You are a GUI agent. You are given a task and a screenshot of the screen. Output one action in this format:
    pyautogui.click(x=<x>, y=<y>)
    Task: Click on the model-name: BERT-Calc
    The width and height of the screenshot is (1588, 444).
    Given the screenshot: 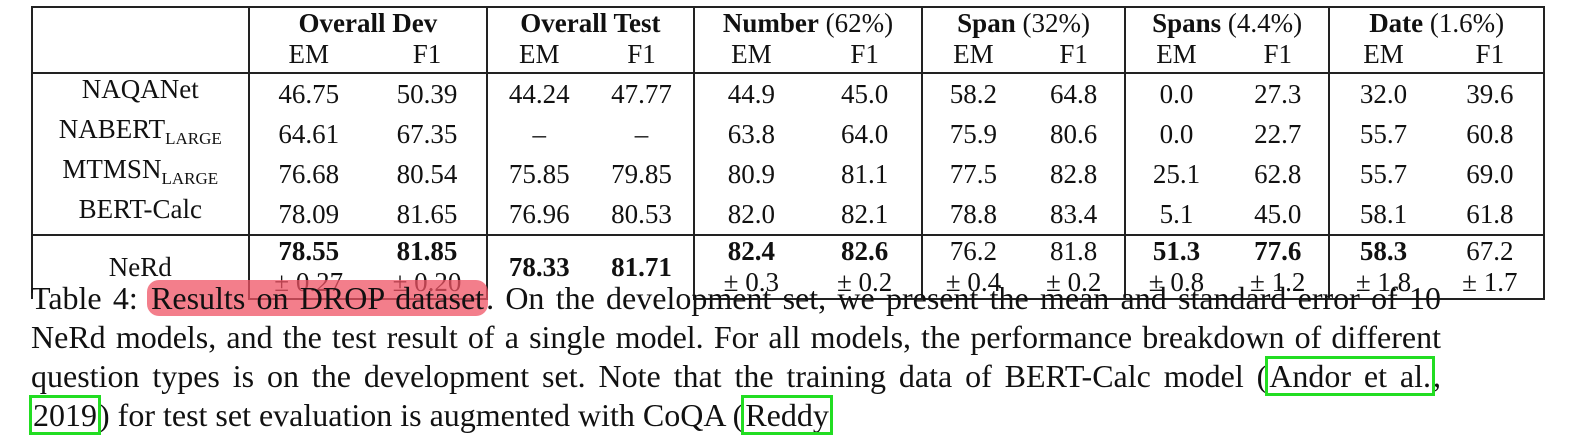 What is the action you would take?
    pyautogui.click(x=140, y=214)
    